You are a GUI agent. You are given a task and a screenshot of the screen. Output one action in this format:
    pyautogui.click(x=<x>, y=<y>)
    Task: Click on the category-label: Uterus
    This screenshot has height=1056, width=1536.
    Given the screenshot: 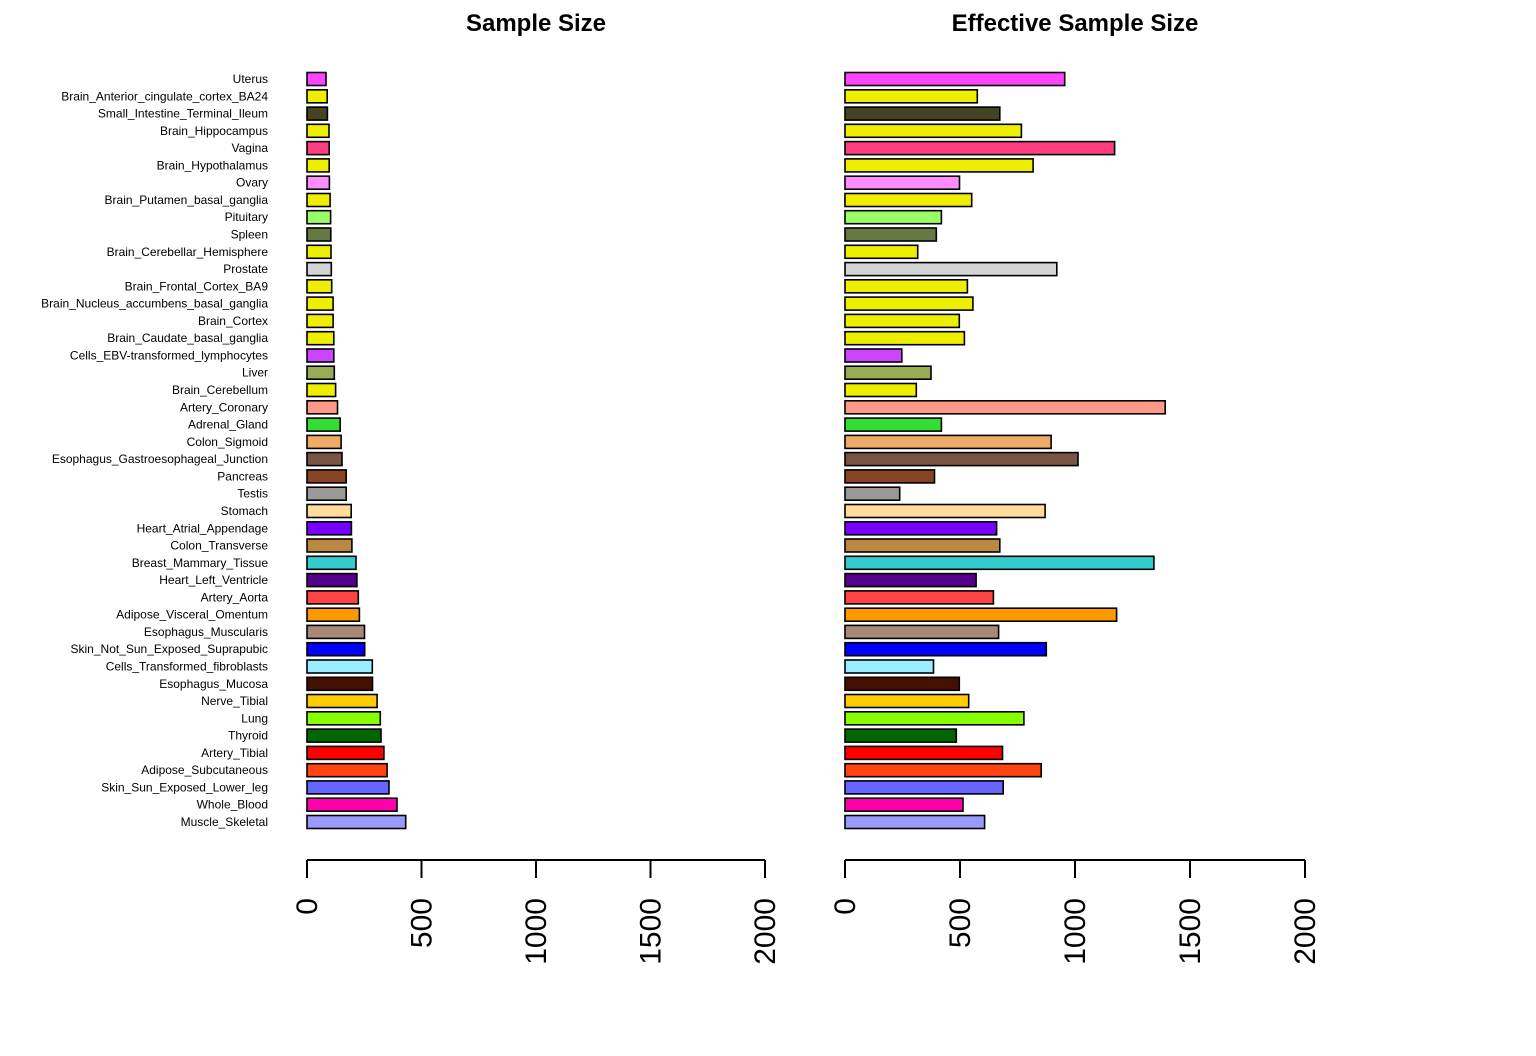 What is the action you would take?
    pyautogui.click(x=250, y=79)
    